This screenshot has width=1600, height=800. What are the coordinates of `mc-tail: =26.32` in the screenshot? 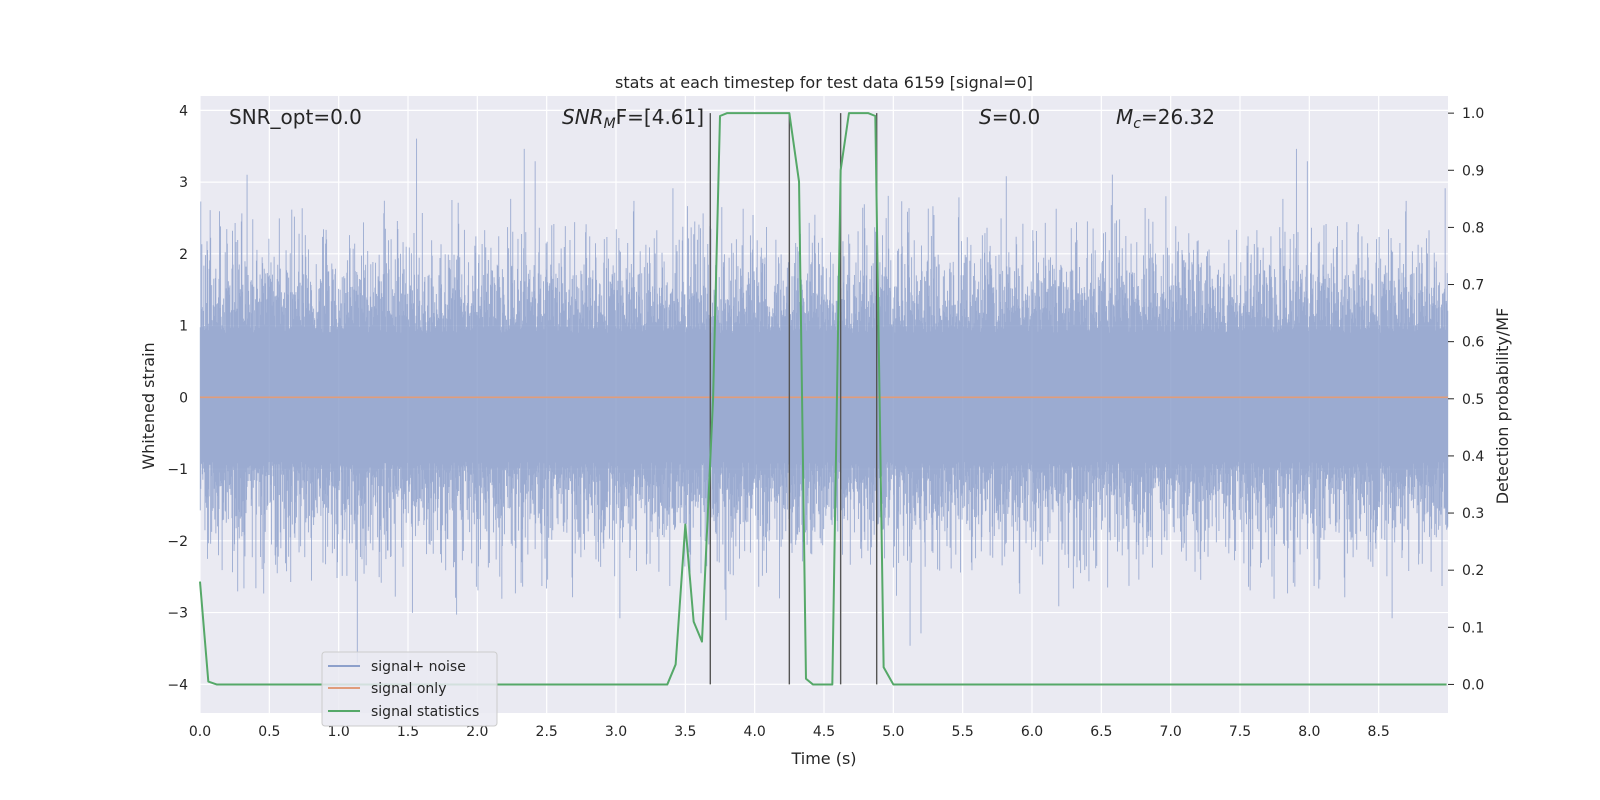 It's located at (1178, 117).